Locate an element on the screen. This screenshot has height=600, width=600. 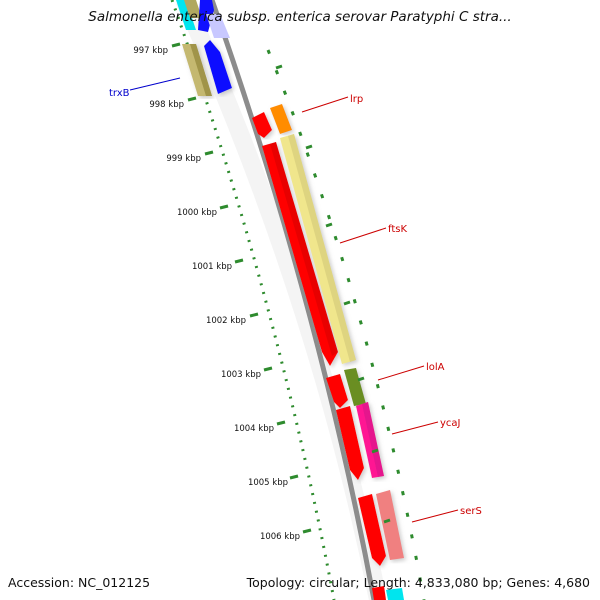
tick-label: 998 kbp is located at coordinates (166, 105).